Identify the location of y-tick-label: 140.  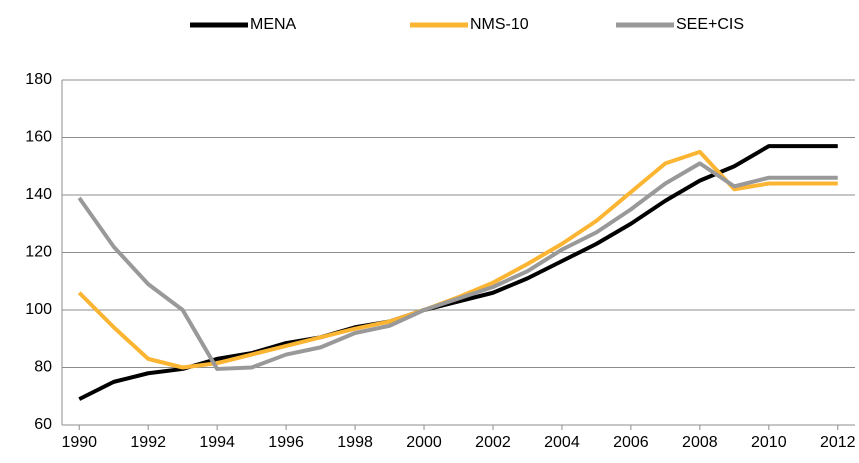
(38, 194).